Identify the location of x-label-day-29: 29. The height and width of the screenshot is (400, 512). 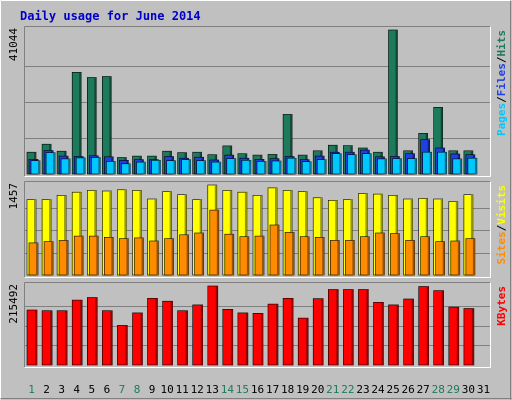
(453, 389).